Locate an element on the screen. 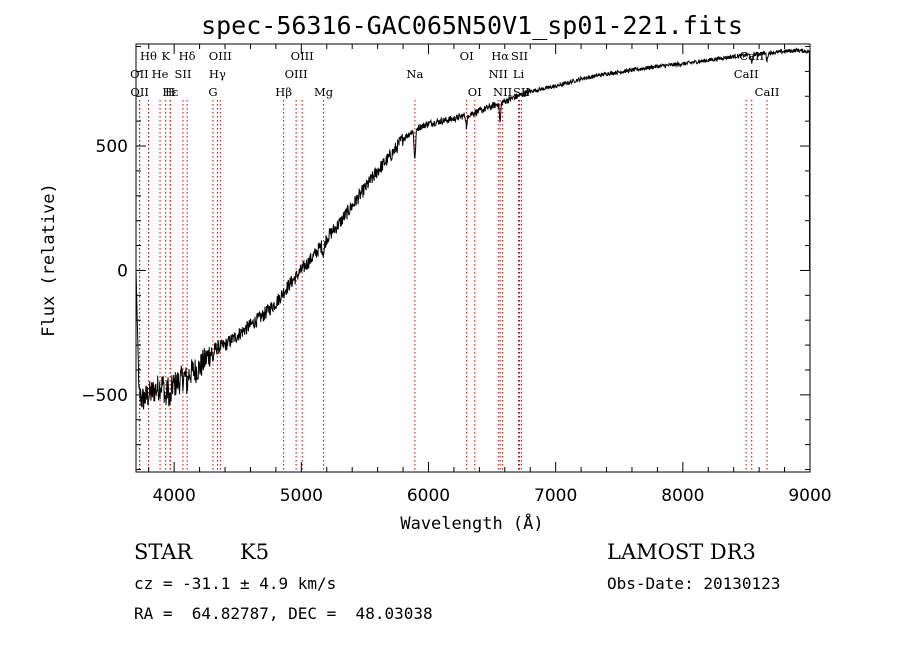 The width and height of the screenshot is (900, 649). y-tick-label: 0 is located at coordinates (122, 271).